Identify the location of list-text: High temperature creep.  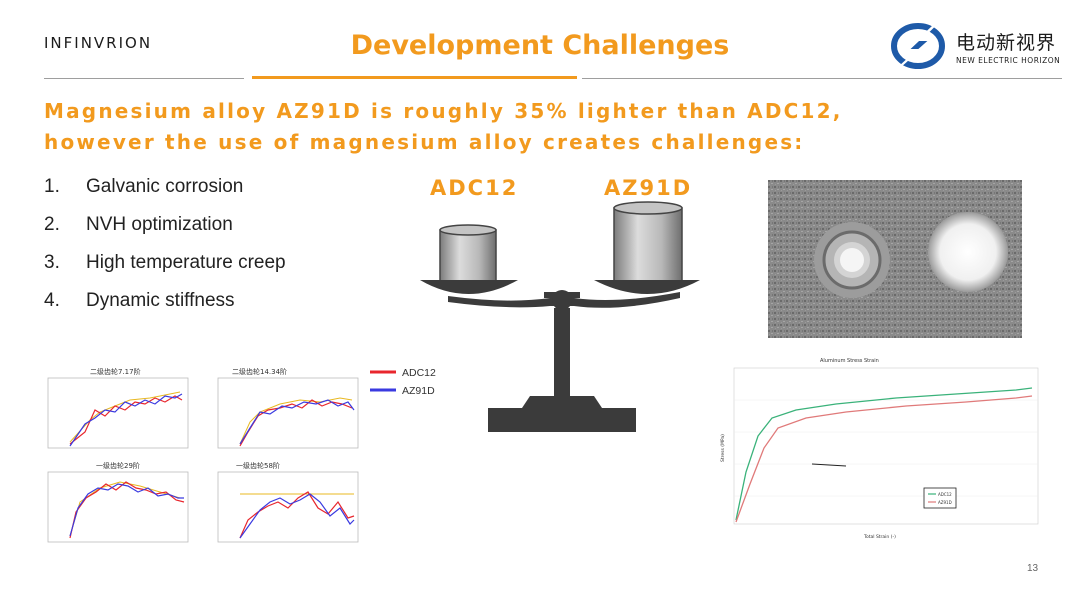
(186, 262).